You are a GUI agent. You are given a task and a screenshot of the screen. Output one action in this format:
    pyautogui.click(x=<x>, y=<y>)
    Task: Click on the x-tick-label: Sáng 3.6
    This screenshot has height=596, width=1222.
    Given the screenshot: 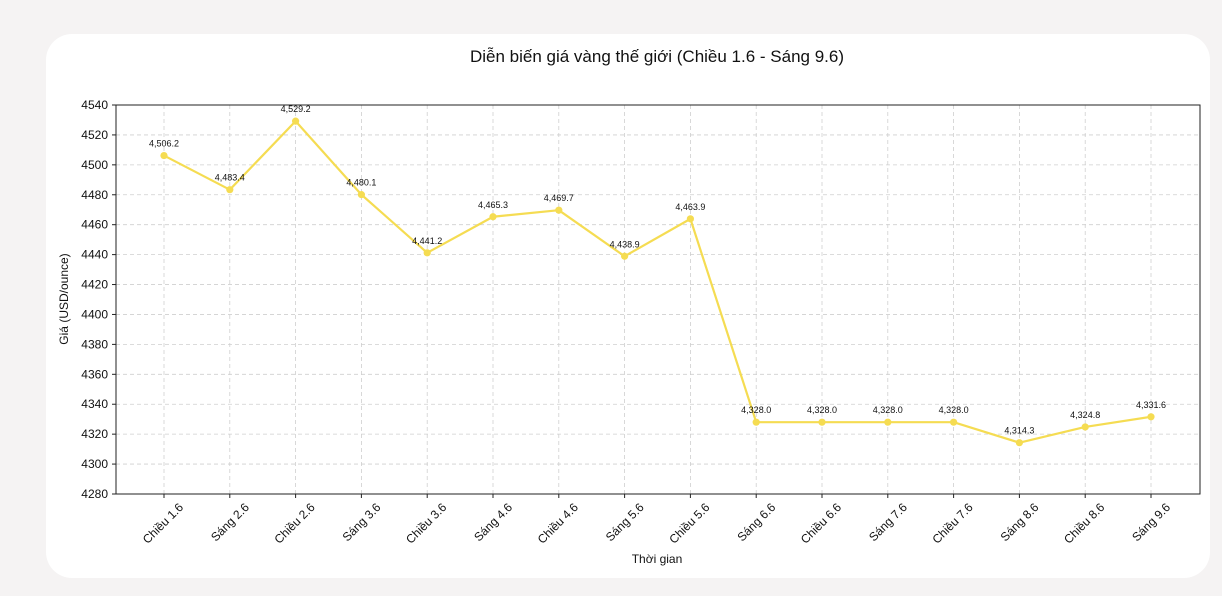 What is the action you would take?
    pyautogui.click(x=362, y=522)
    